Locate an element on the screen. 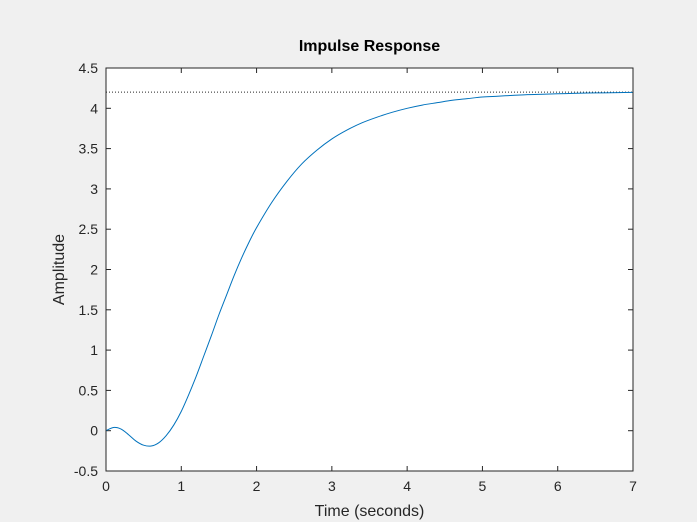 The image size is (697, 522). x-axis-label: Time (seconds) is located at coordinates (370, 511).